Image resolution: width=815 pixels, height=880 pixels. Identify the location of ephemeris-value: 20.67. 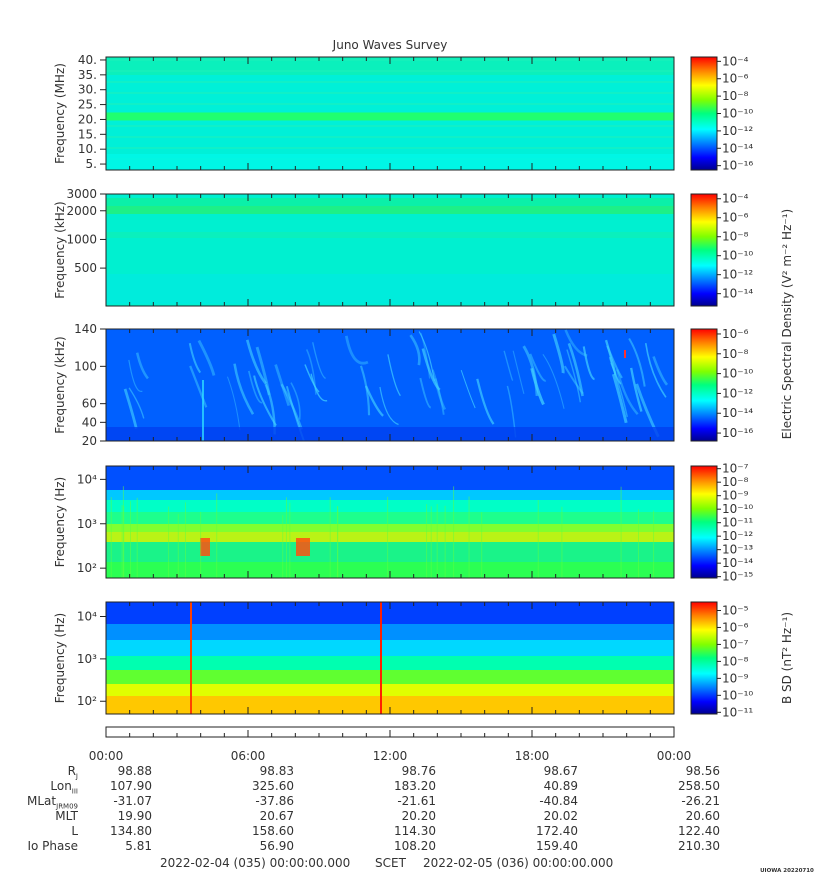
(276, 816).